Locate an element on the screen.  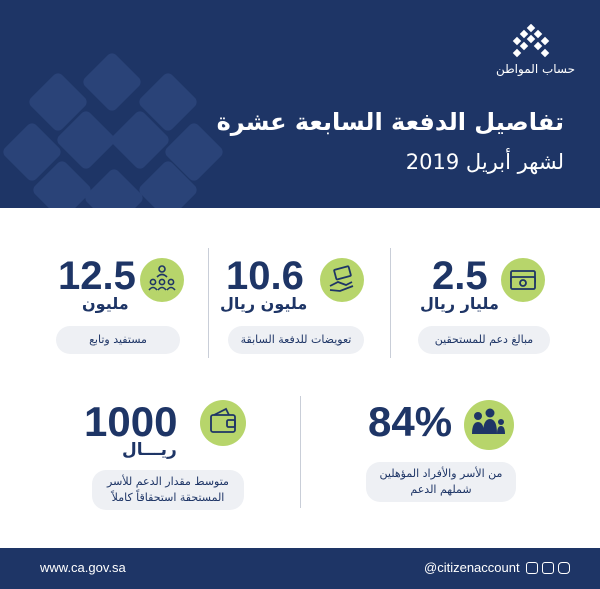
average-value: 1000 is located at coordinates (131, 421).